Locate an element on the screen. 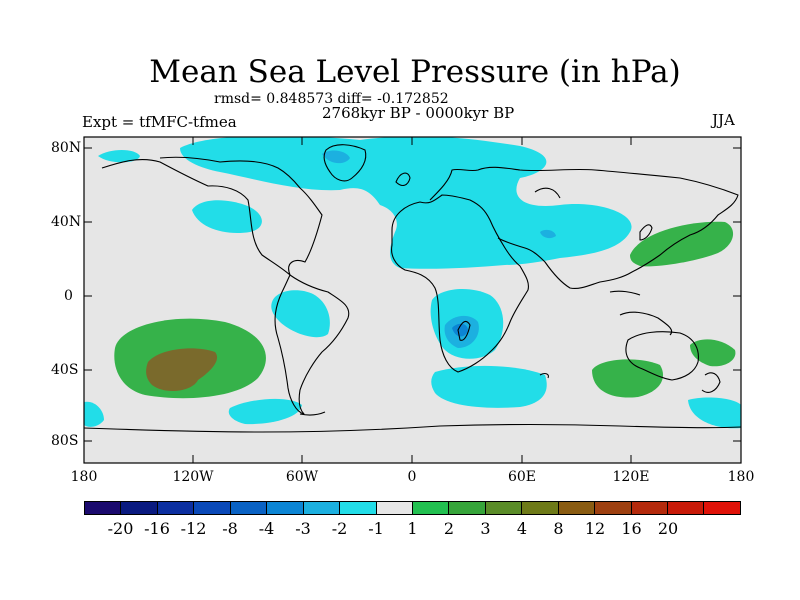 The width and height of the screenshot is (800, 600). colorbar-label: -4 is located at coordinates (266, 528).